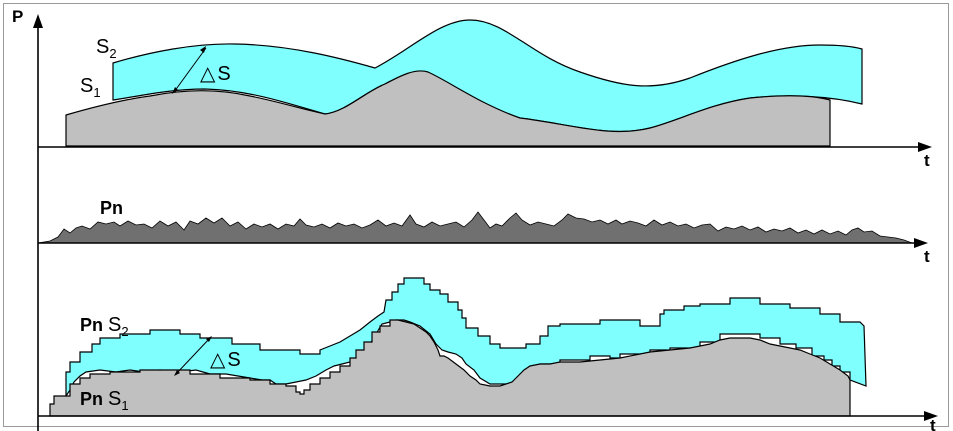  I want to click on x-axis-bottom-label: t, so click(933, 423).